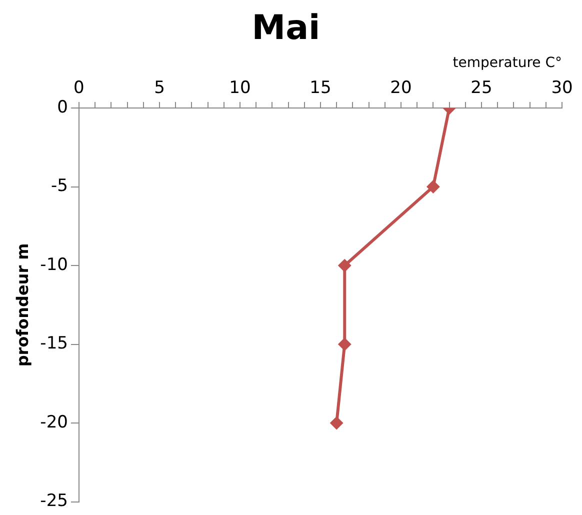 The height and width of the screenshot is (515, 582). I want to click on x-tick-label: 0, so click(79, 88).